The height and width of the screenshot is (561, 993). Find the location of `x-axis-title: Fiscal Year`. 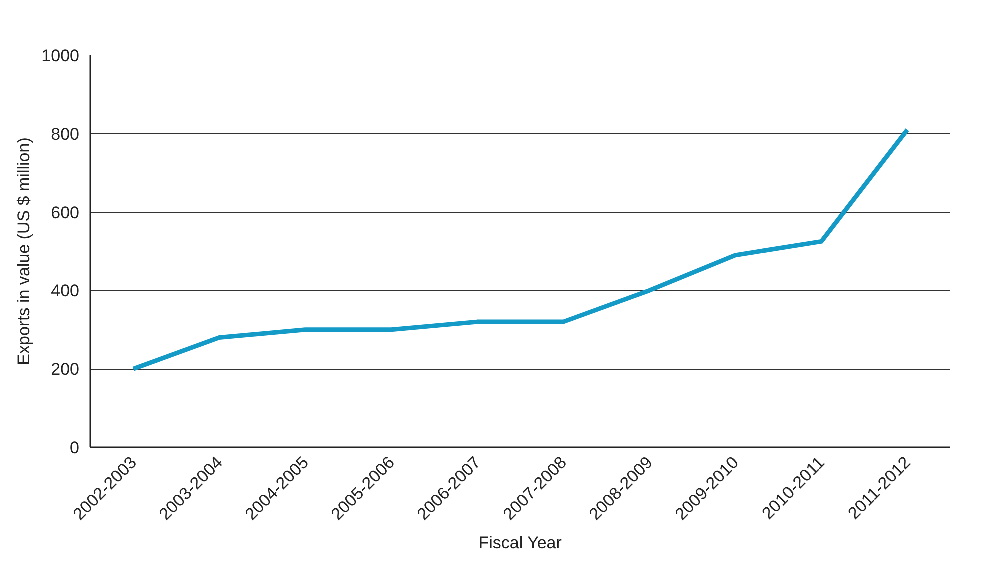

x-axis-title: Fiscal Year is located at coordinates (520, 542).